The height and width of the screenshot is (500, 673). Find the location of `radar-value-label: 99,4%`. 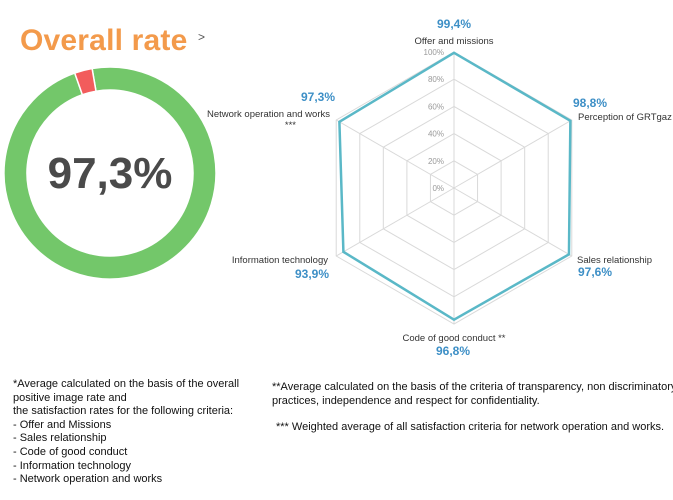

radar-value-label: 99,4% is located at coordinates (454, 24).